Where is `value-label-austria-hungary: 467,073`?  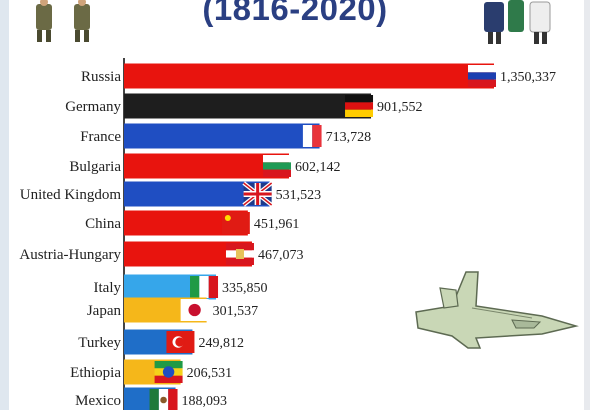 value-label-austria-hungary: 467,073 is located at coordinates (281, 255).